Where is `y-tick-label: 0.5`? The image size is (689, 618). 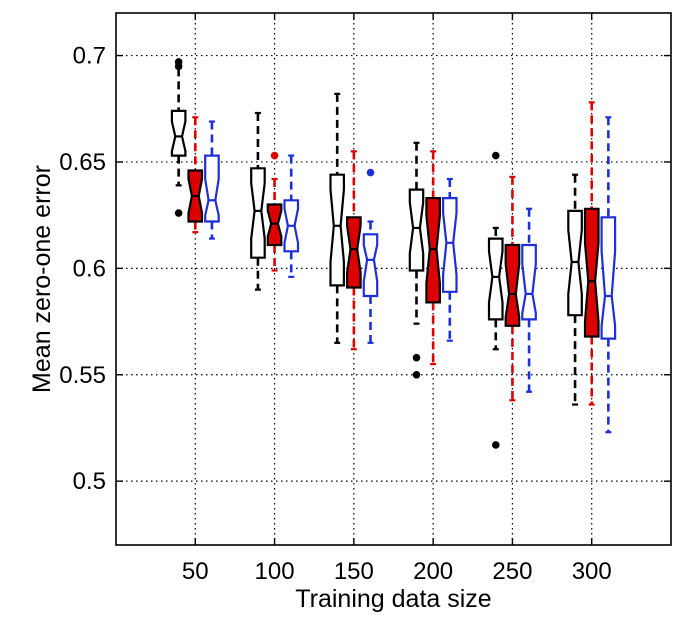 y-tick-label: 0.5 is located at coordinates (89, 481).